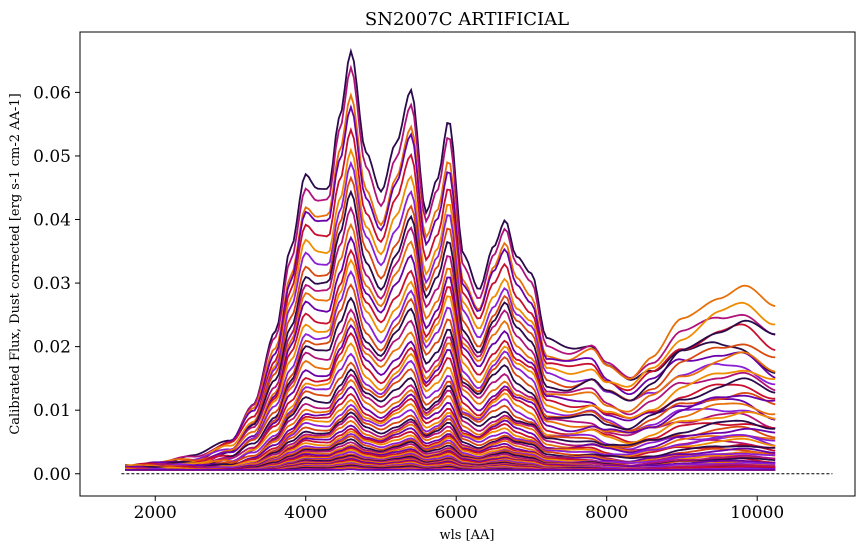 This screenshot has height=552, width=864. Describe the element at coordinates (52, 348) in the screenshot. I see `y-tick-label: 0.02` at that location.